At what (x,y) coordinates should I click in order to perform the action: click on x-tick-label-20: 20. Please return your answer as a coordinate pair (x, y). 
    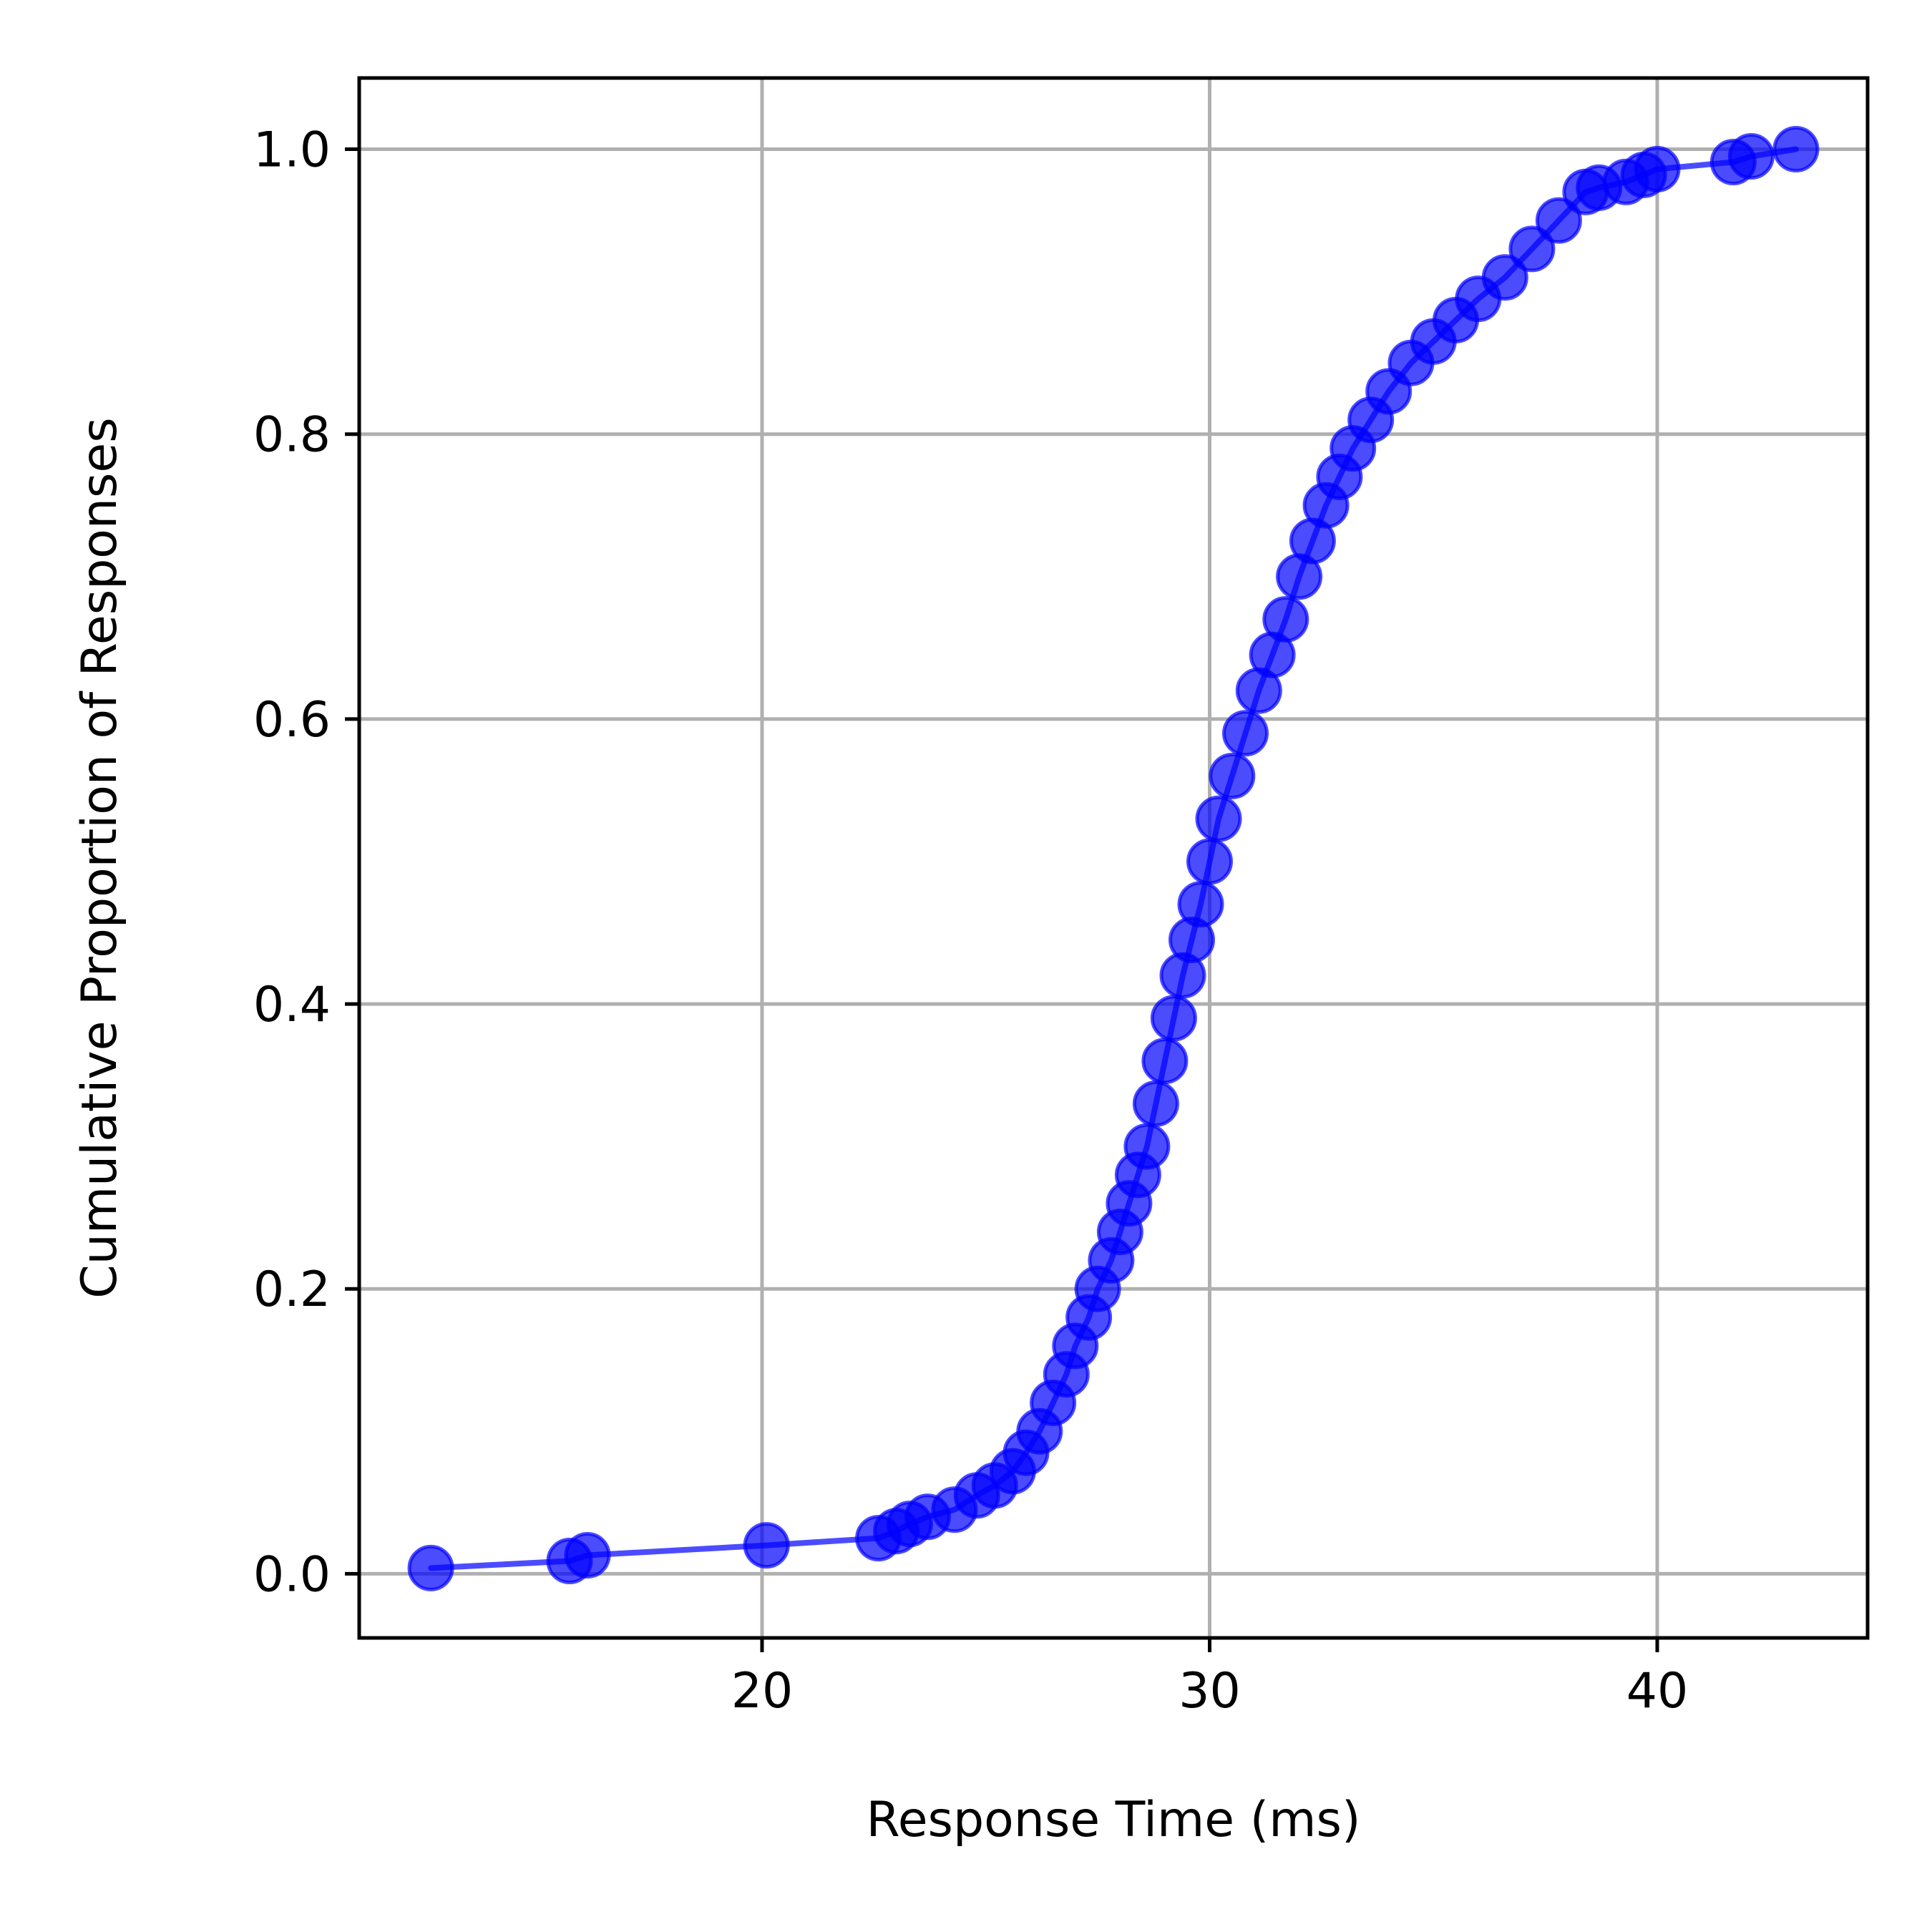
    Looking at the image, I should click on (762, 1691).